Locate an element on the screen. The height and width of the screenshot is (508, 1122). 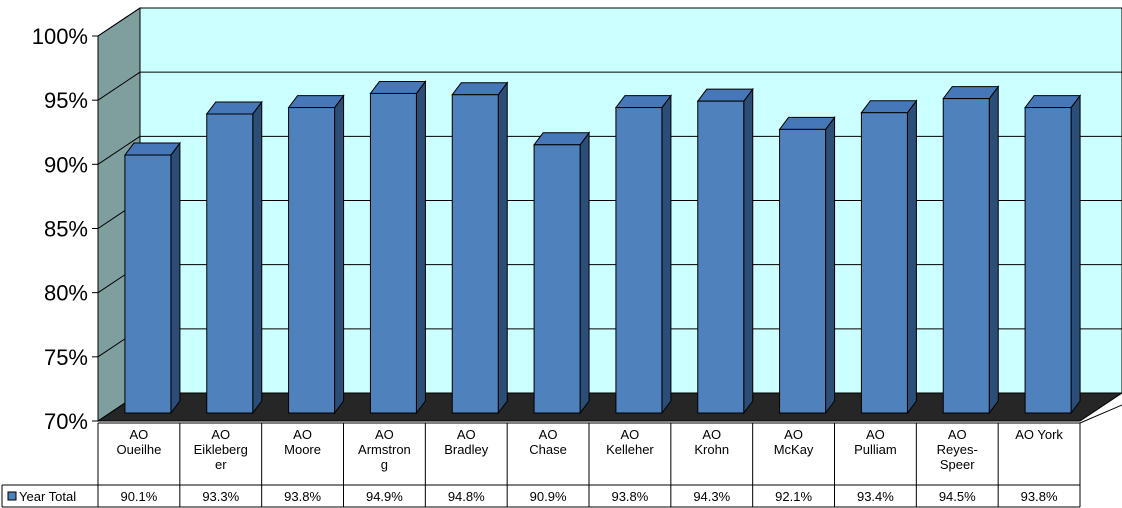
category-label-line: Reyes- is located at coordinates (957, 449).